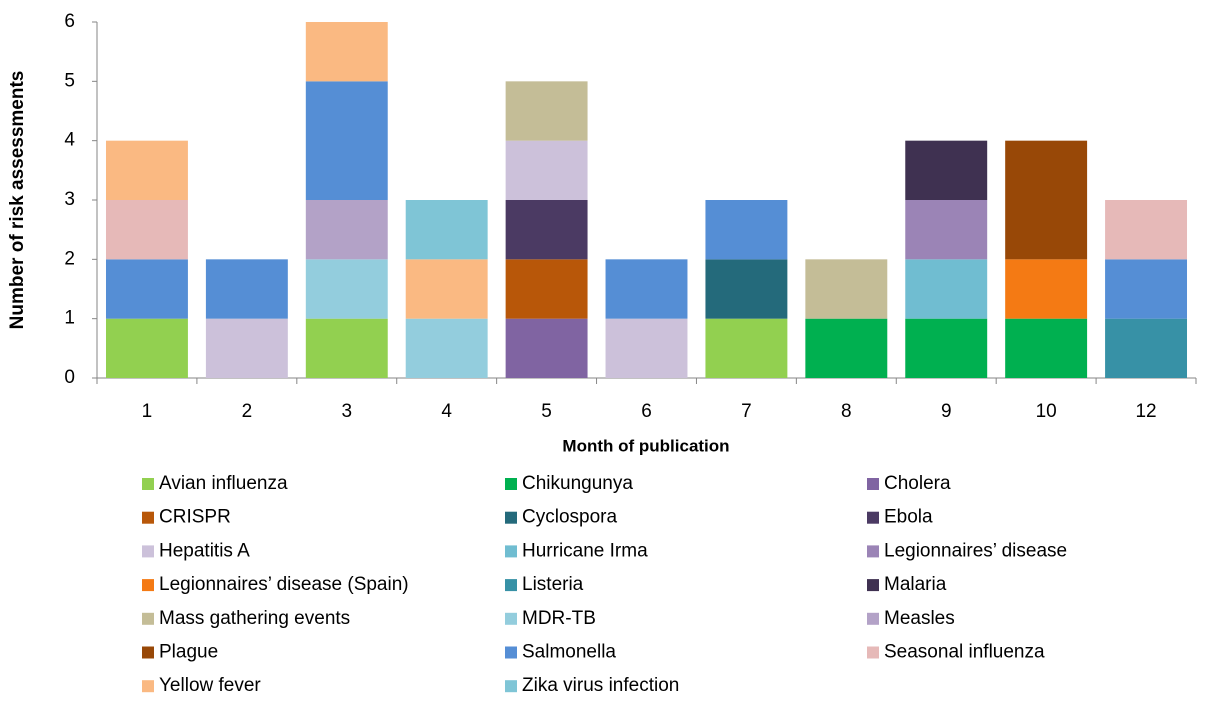 The image size is (1206, 706). I want to click on legend-label: Legionnaires’ disease (Spain), so click(284, 584).